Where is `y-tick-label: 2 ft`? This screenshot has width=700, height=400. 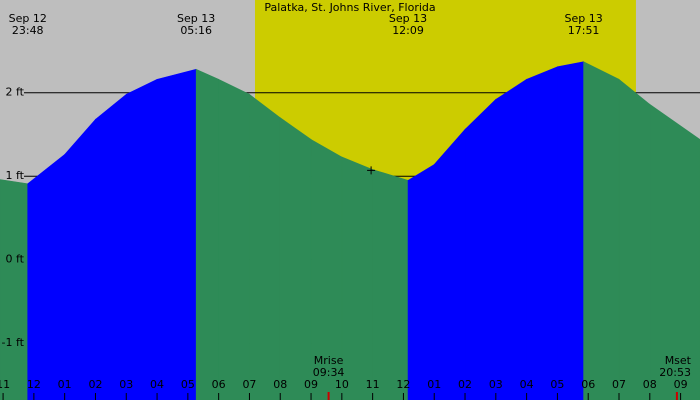 y-tick-label: 2 ft is located at coordinates (15, 92).